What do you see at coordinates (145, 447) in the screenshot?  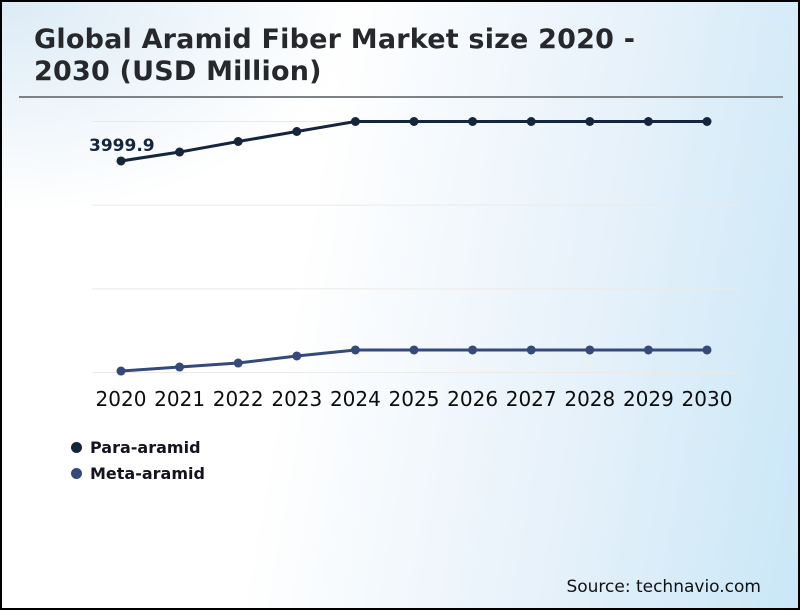 I see `legend-label: Para-aramid` at bounding box center [145, 447].